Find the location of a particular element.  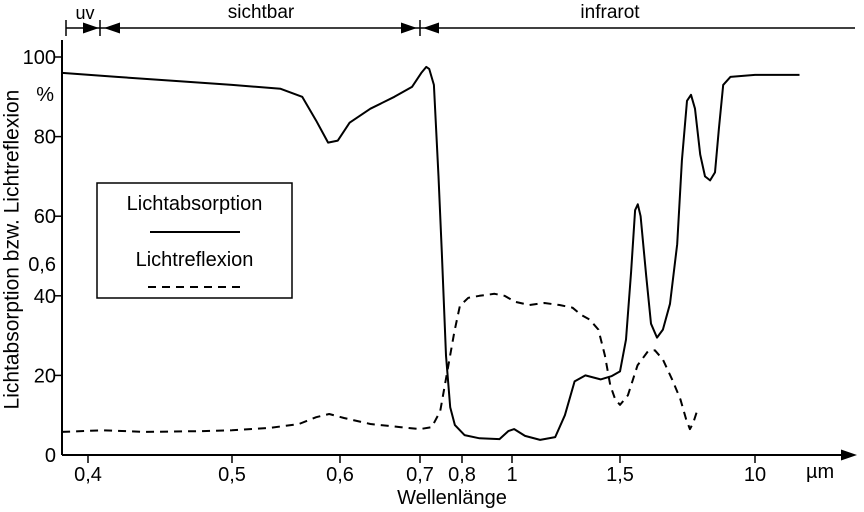

band-label-uv: uv is located at coordinates (85, 13).